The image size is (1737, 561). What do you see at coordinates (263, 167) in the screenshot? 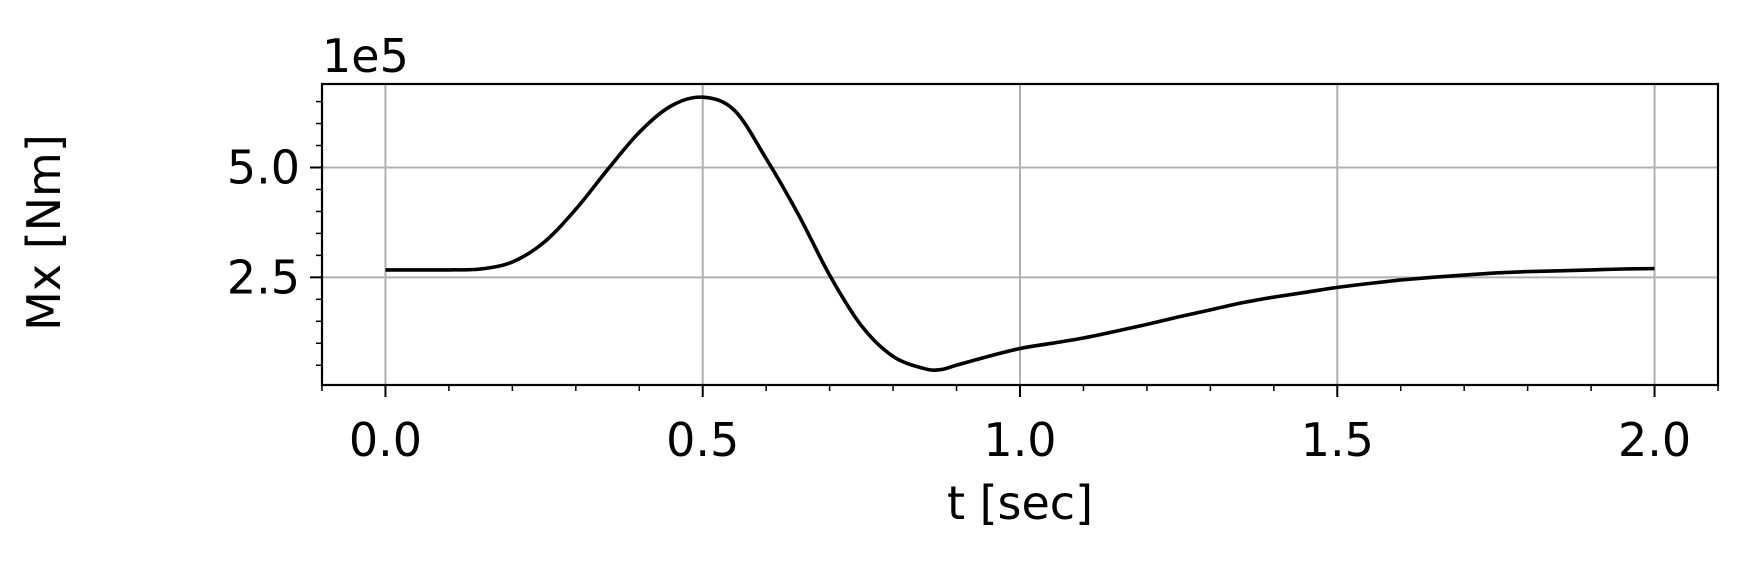
I see `y-tick-label: 5.0` at bounding box center [263, 167].